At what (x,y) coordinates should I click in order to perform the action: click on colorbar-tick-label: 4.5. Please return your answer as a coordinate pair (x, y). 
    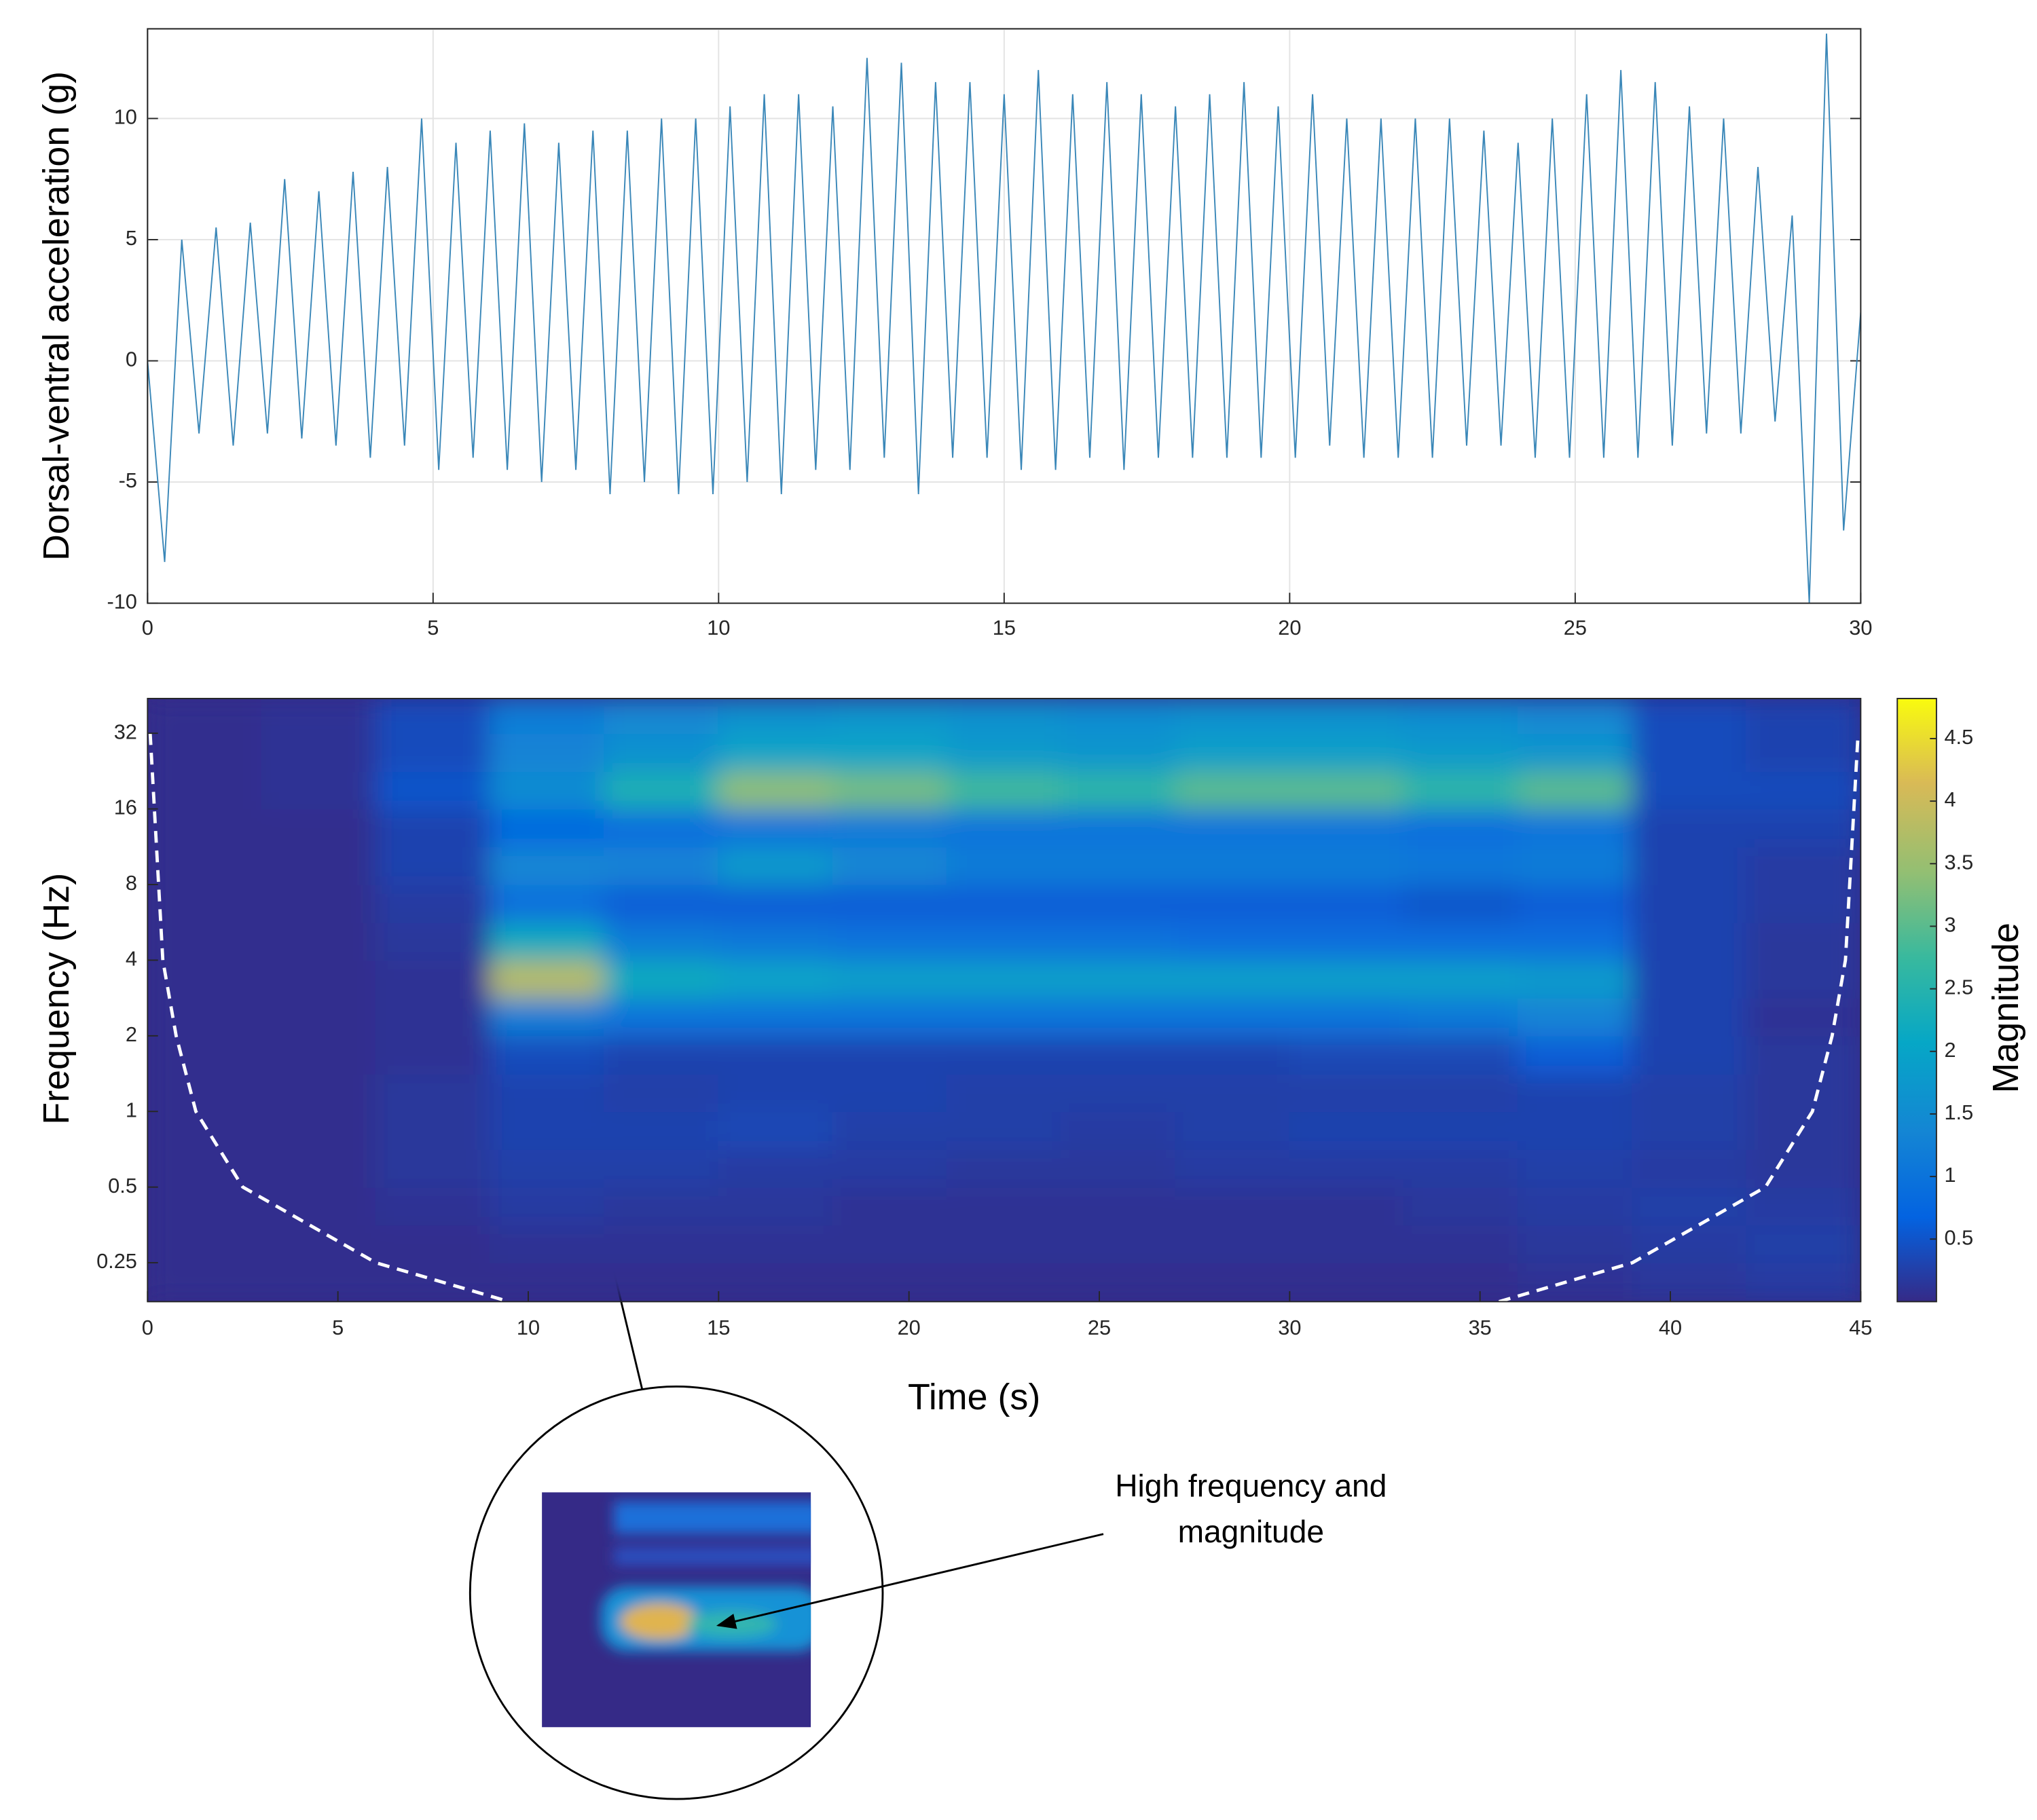
    Looking at the image, I should click on (1959, 737).